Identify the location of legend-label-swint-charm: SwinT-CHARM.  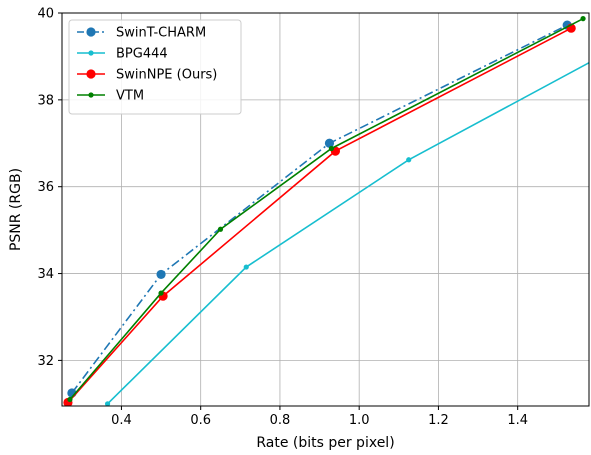
(161, 33).